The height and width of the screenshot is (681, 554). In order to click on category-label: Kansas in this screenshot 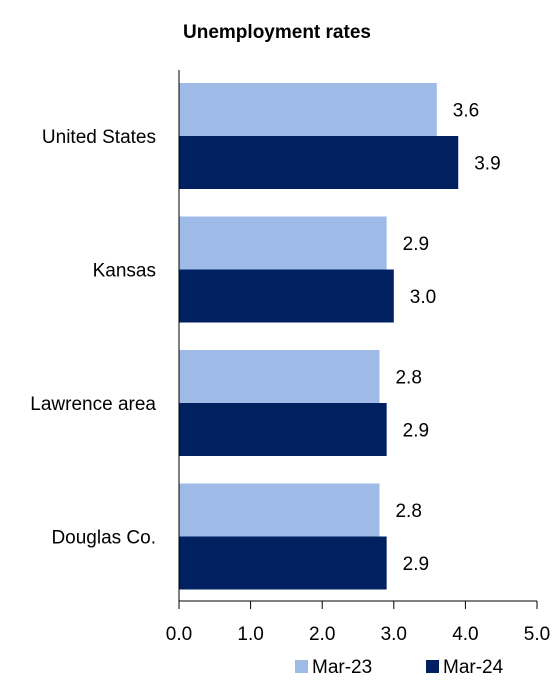, I will do `click(124, 271)`.